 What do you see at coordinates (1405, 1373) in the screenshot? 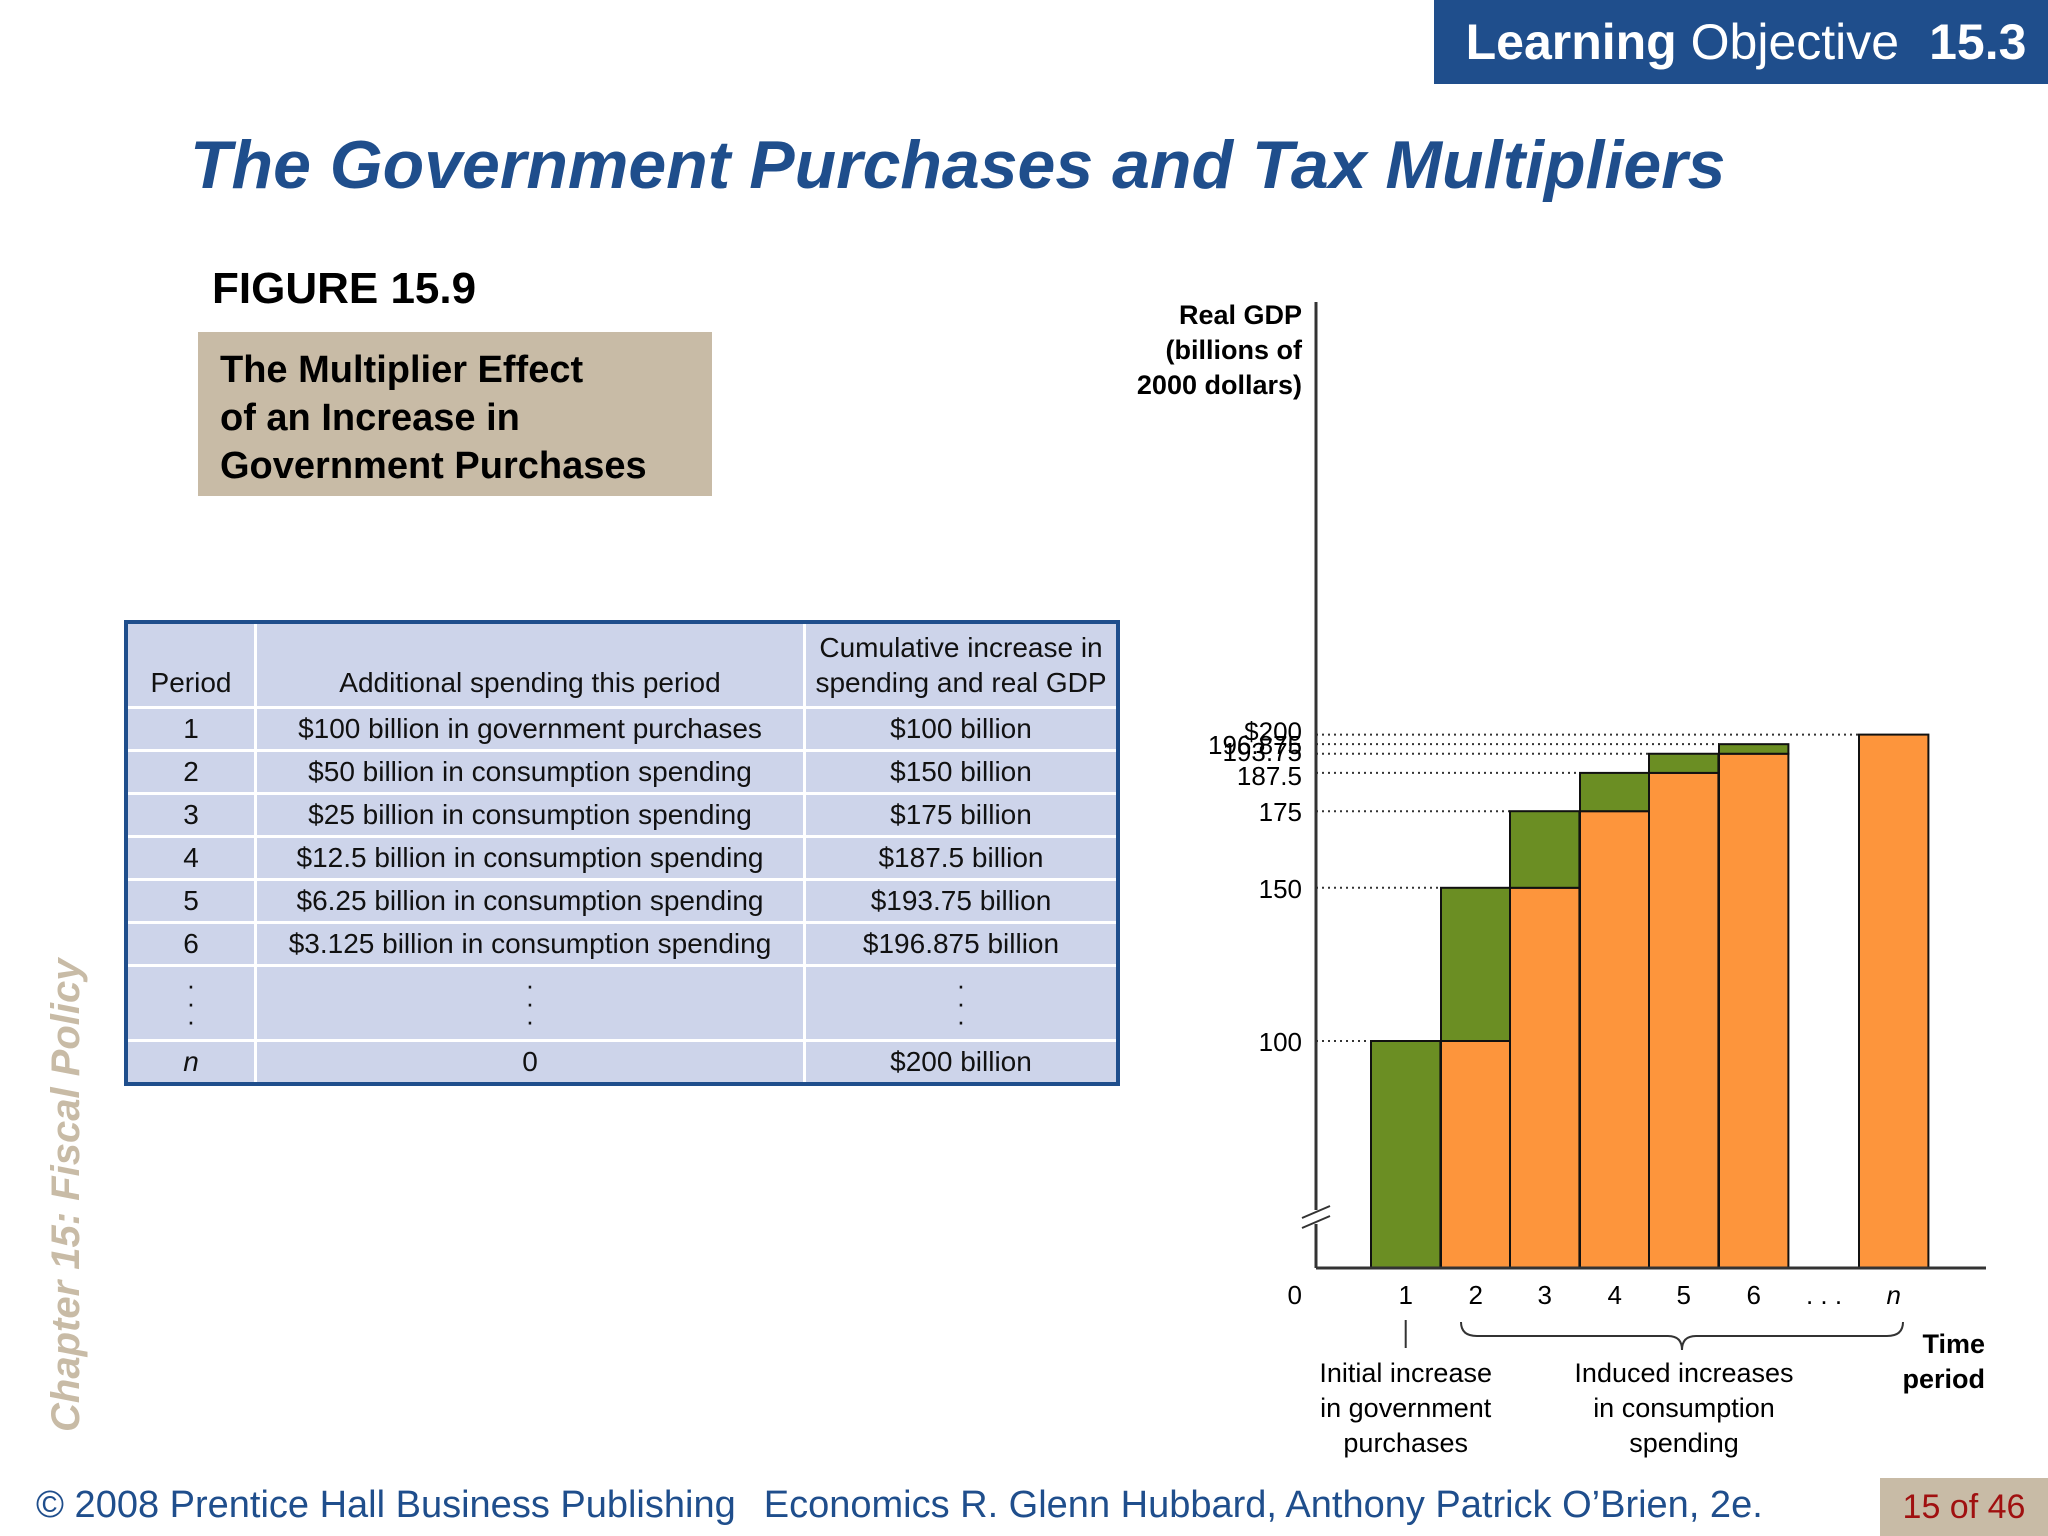
I see `annotation-initial-increase: Initial increase` at bounding box center [1405, 1373].